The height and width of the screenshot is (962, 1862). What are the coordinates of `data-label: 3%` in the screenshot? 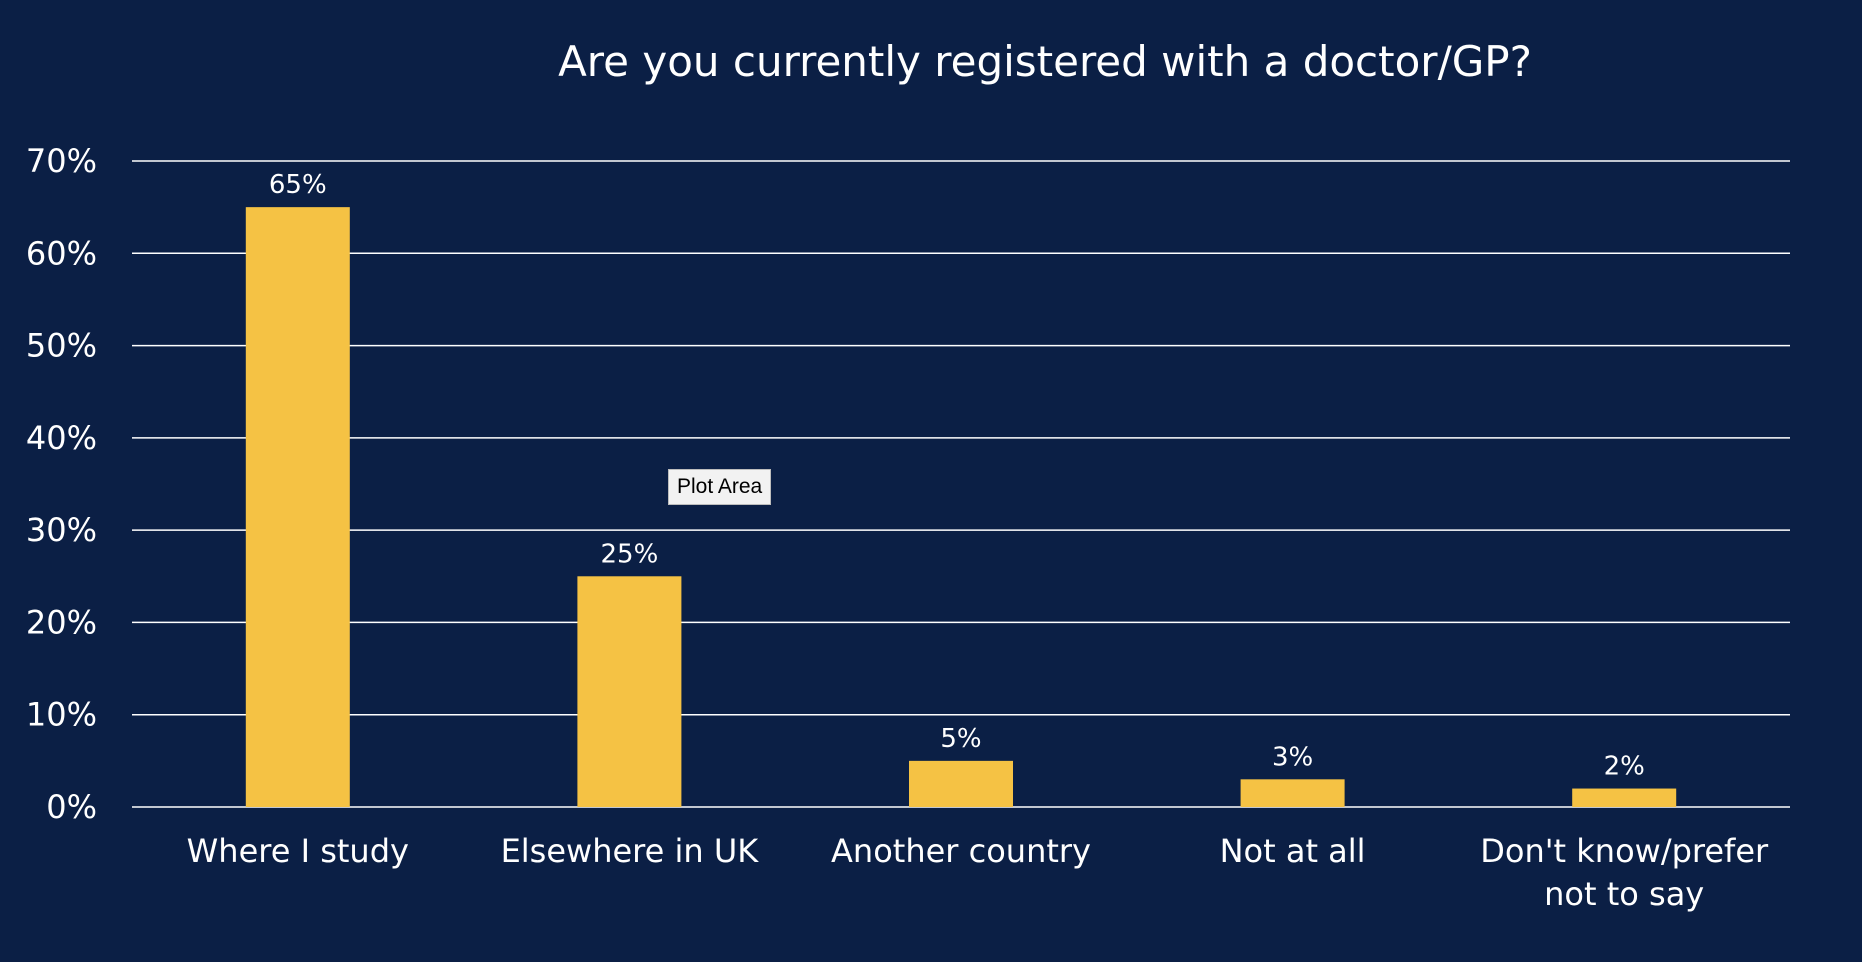 It's located at (1292, 757).